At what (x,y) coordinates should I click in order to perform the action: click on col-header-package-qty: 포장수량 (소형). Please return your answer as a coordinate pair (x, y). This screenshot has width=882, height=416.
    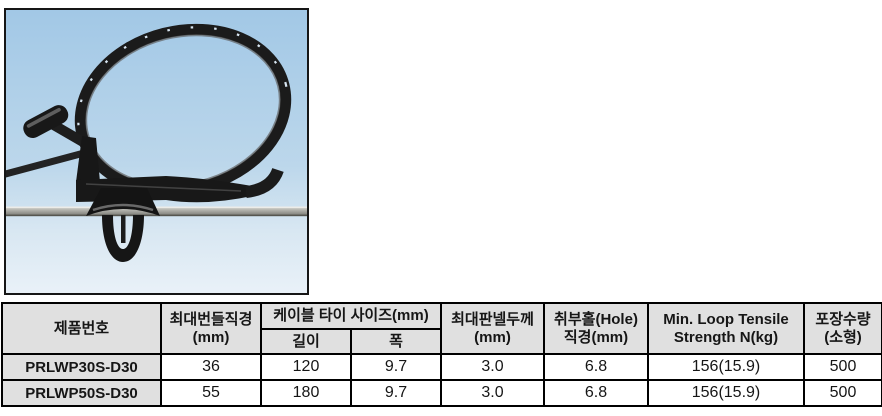
    Looking at the image, I should click on (842, 328).